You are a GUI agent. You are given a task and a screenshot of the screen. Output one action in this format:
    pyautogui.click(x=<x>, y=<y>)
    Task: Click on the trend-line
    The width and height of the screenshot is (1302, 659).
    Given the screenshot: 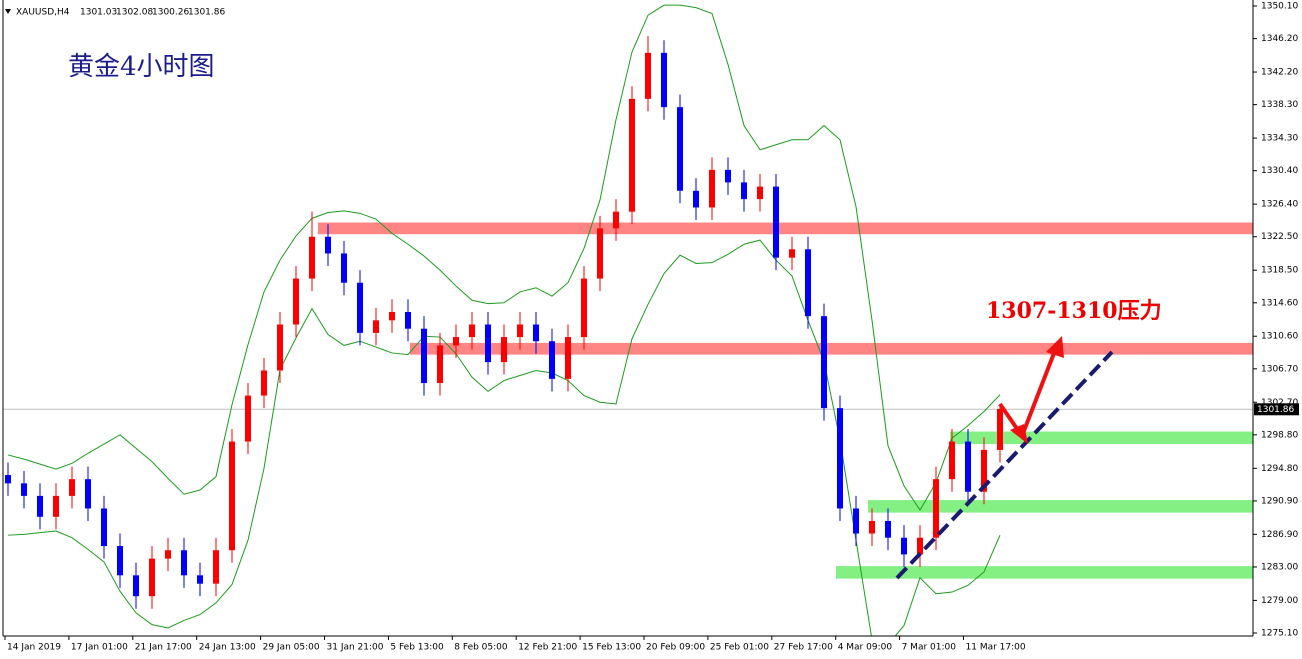 What is the action you would take?
    pyautogui.click(x=1004, y=465)
    